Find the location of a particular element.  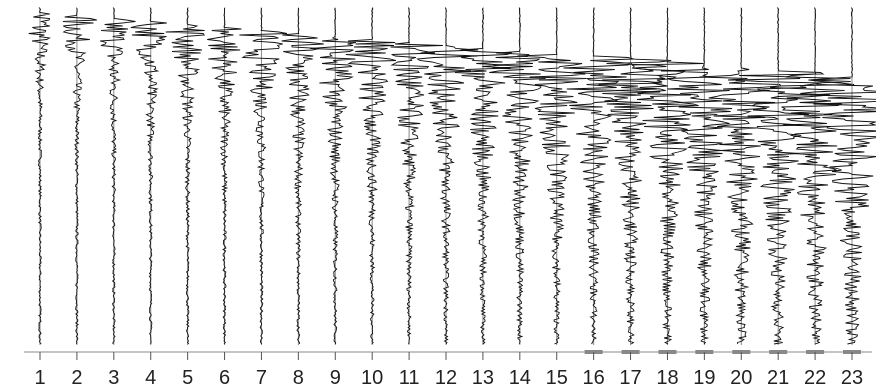

x-tick-label-11: 11 is located at coordinates (409, 377).